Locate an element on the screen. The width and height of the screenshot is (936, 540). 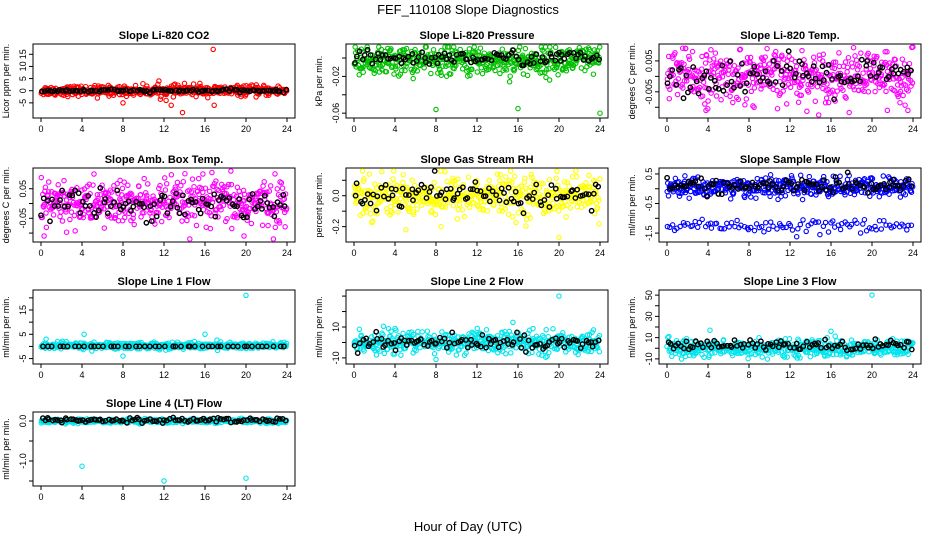
x-tick-label: 12 is located at coordinates (477, 129).